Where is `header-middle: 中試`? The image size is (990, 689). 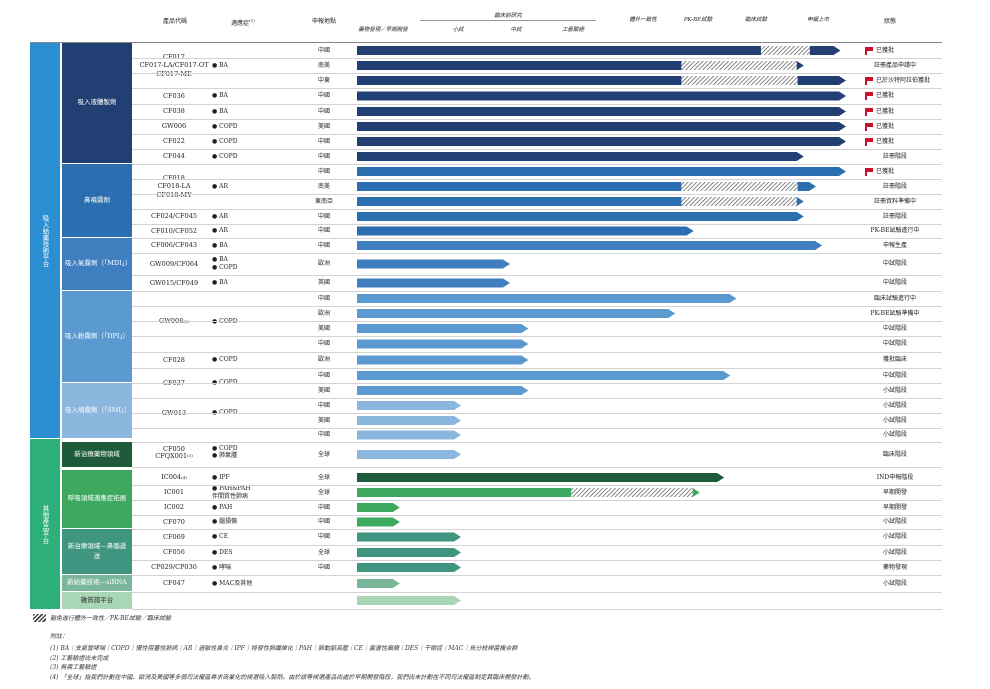
header-middle: 中試 is located at coordinates (516, 30).